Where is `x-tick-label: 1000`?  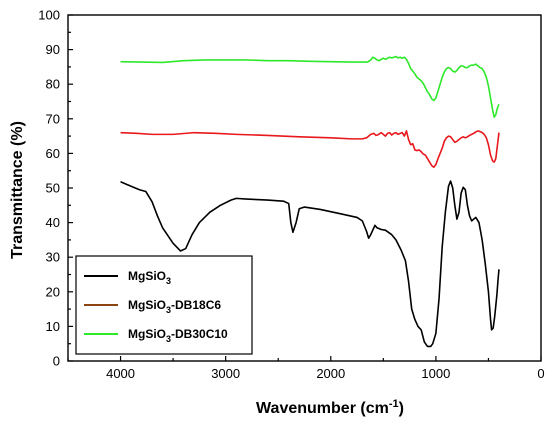 x-tick-label: 1000 is located at coordinates (435, 373).